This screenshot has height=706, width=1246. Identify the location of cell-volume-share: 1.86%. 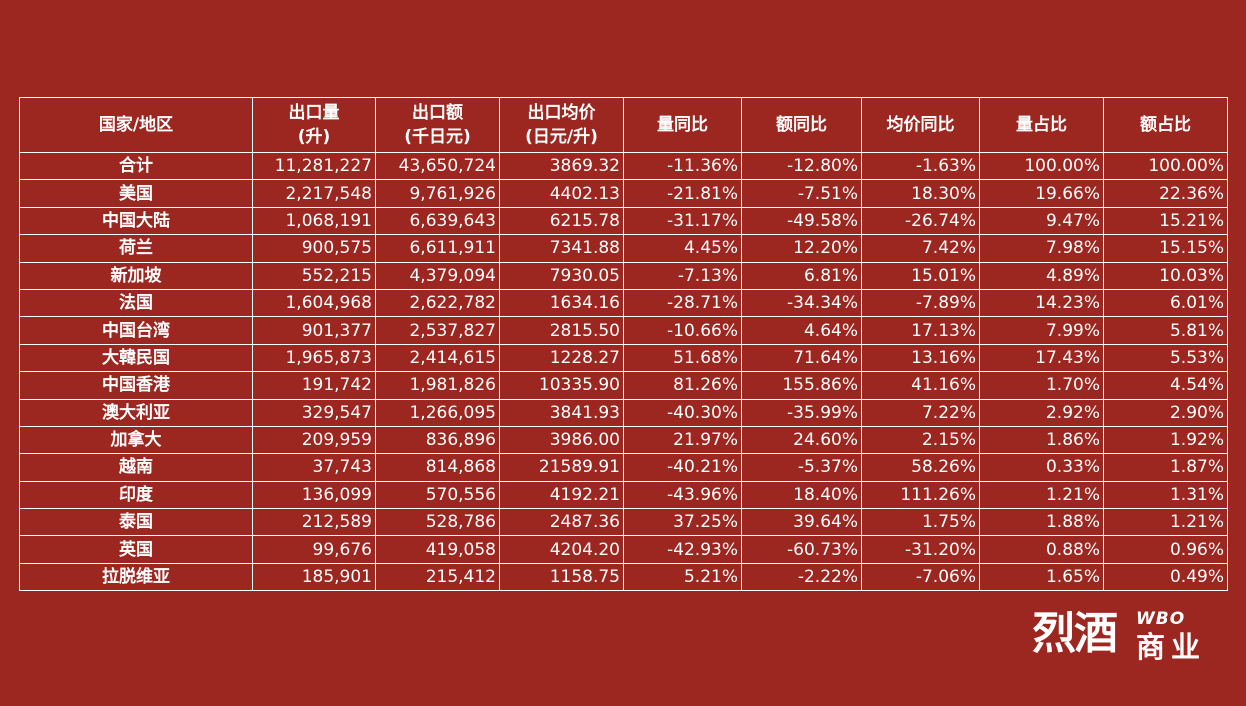
(1041, 440).